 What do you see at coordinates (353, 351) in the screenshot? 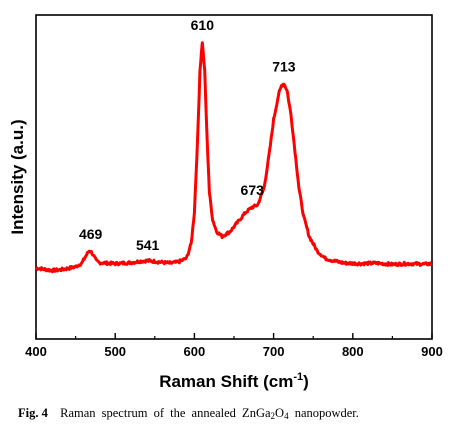
I see `x-tick-label: 800` at bounding box center [353, 351].